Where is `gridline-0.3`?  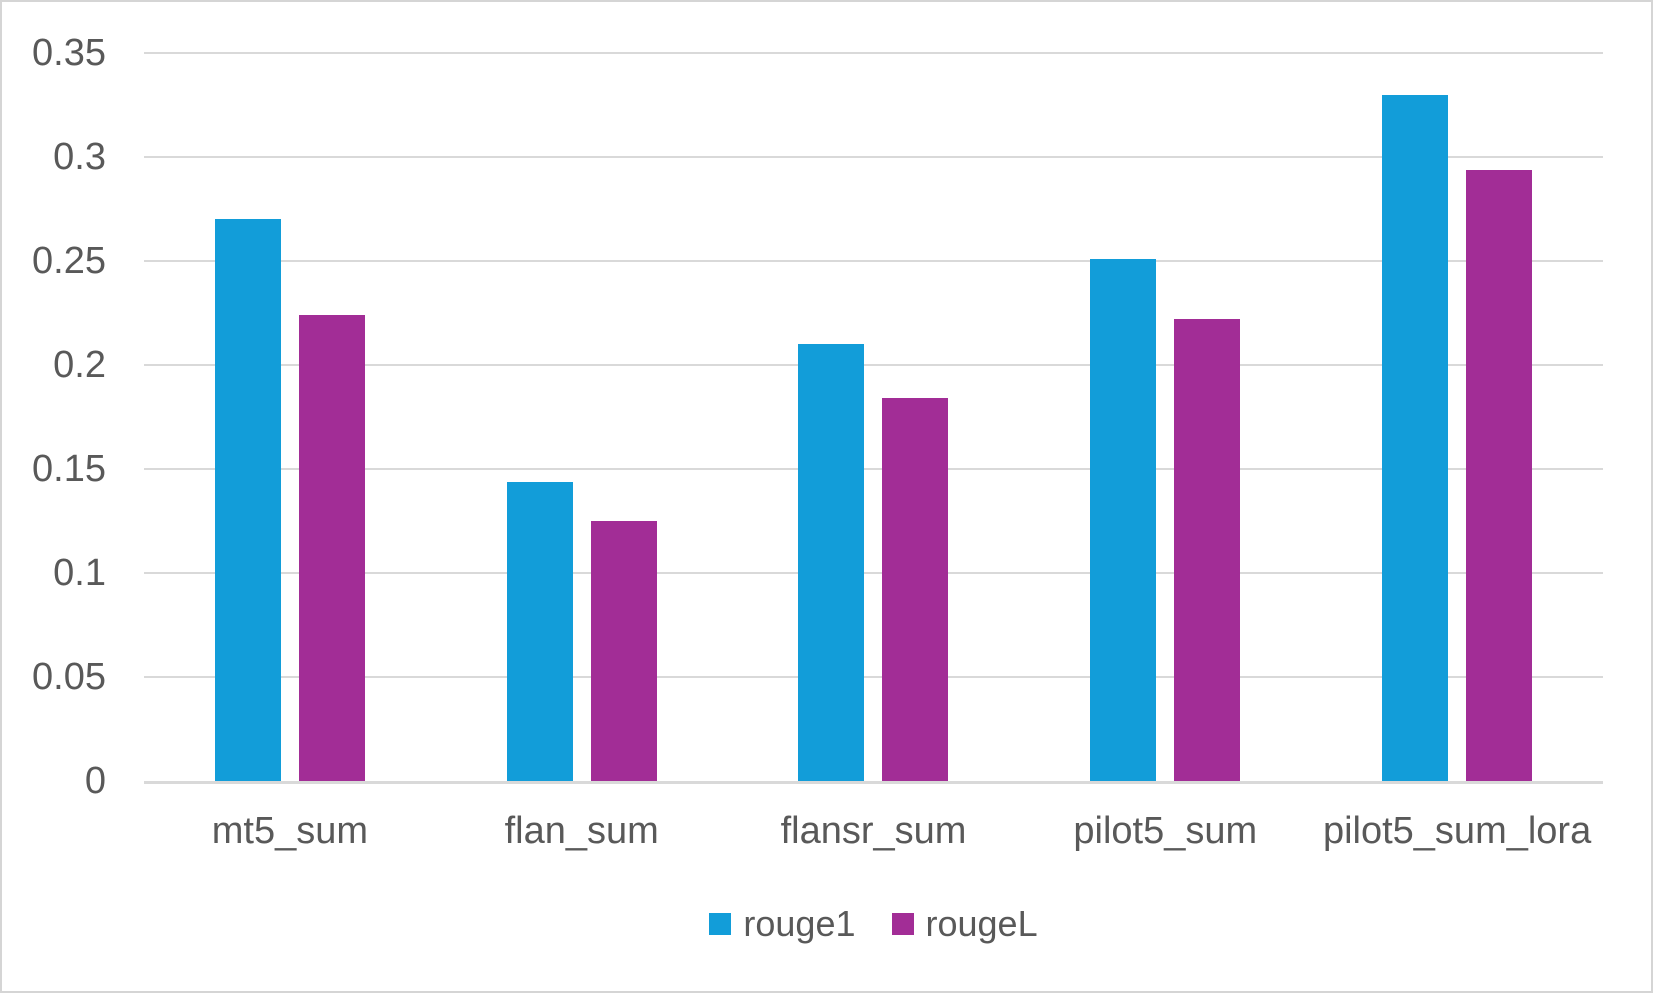 gridline-0.3 is located at coordinates (873, 157).